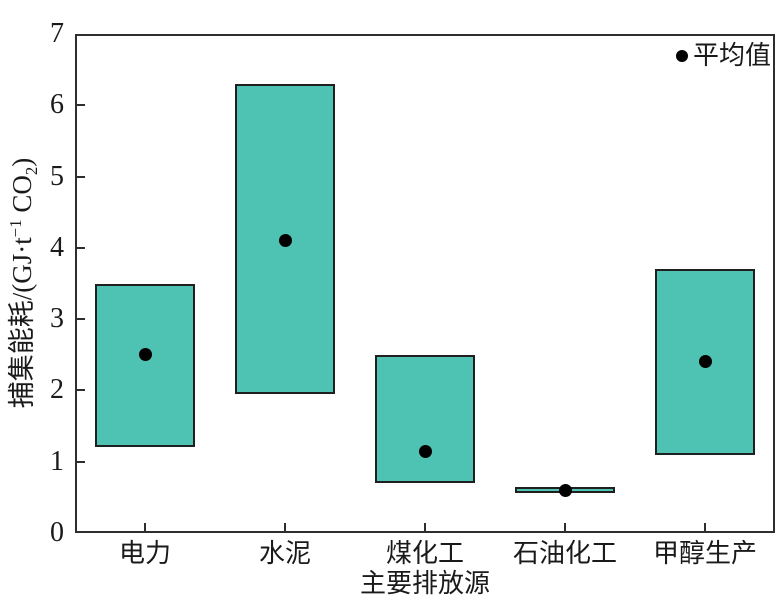 This screenshot has width=784, height=614. What do you see at coordinates (284, 553) in the screenshot?
I see `x-tick-label: 水泥` at bounding box center [284, 553].